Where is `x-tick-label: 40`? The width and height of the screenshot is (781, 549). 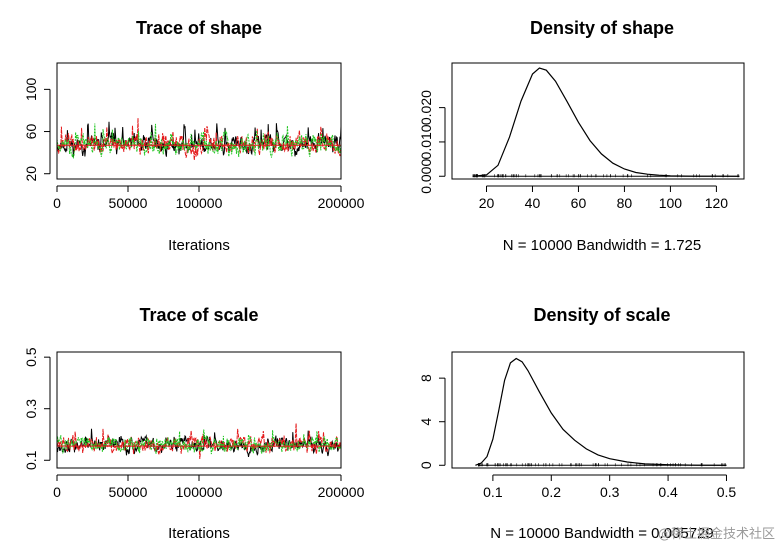 x-tick-label: 40 is located at coordinates (533, 203).